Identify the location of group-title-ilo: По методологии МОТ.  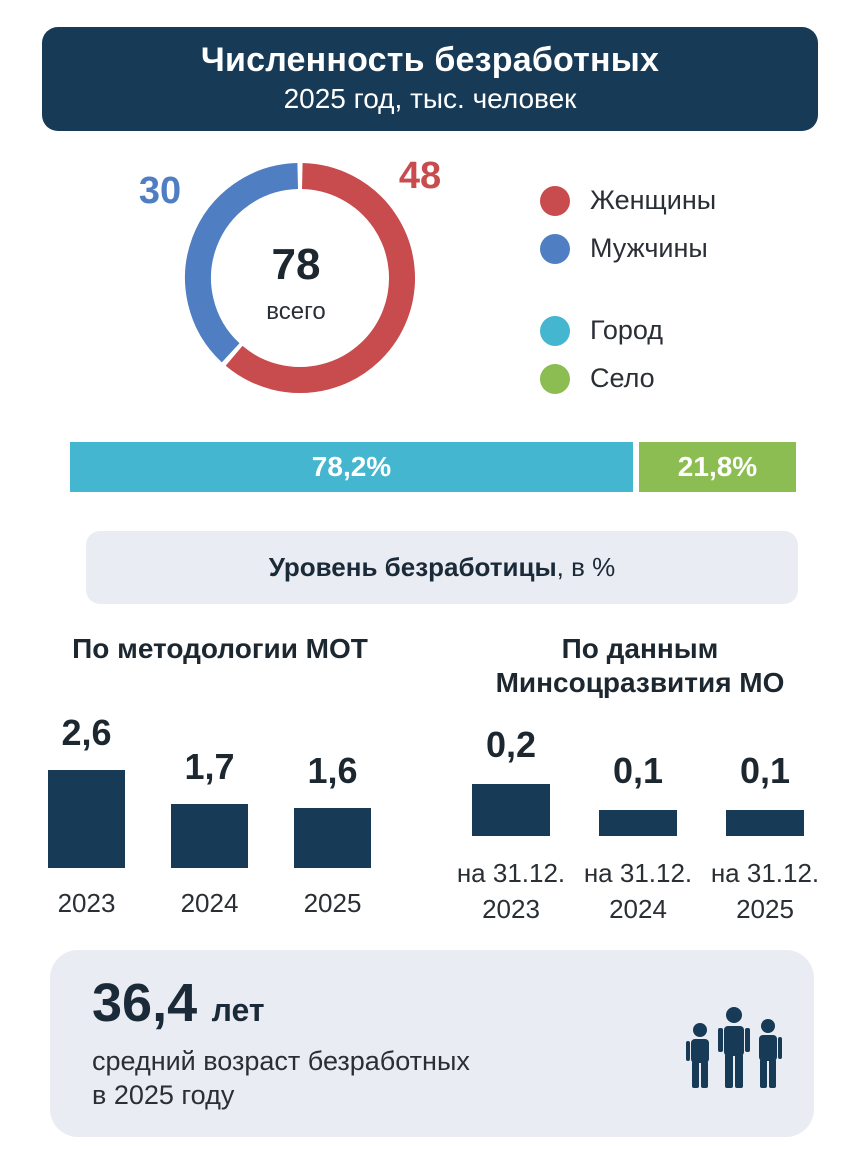
(220, 649).